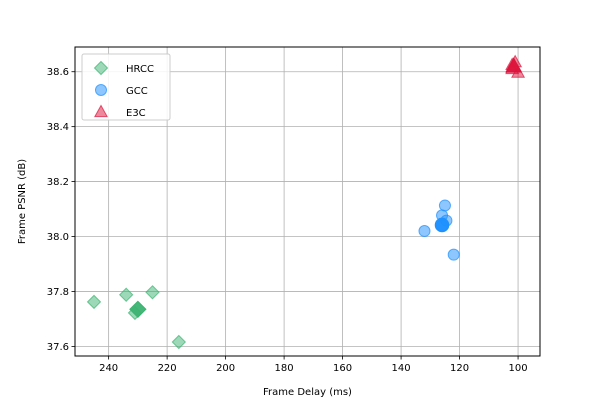 This screenshot has width=600, height=400. Describe the element at coordinates (58, 237) in the screenshot. I see `y-tick-label: 38.0` at that location.